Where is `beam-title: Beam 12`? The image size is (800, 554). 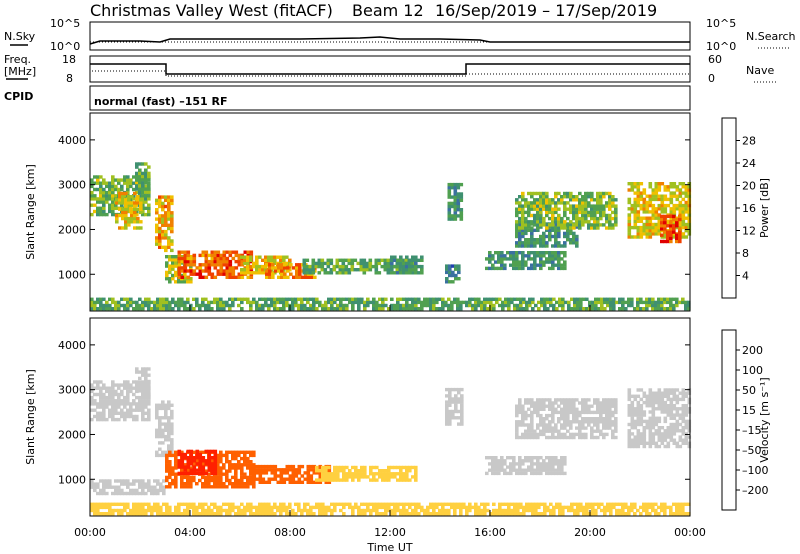 beam-title: Beam 12 is located at coordinates (388, 10).